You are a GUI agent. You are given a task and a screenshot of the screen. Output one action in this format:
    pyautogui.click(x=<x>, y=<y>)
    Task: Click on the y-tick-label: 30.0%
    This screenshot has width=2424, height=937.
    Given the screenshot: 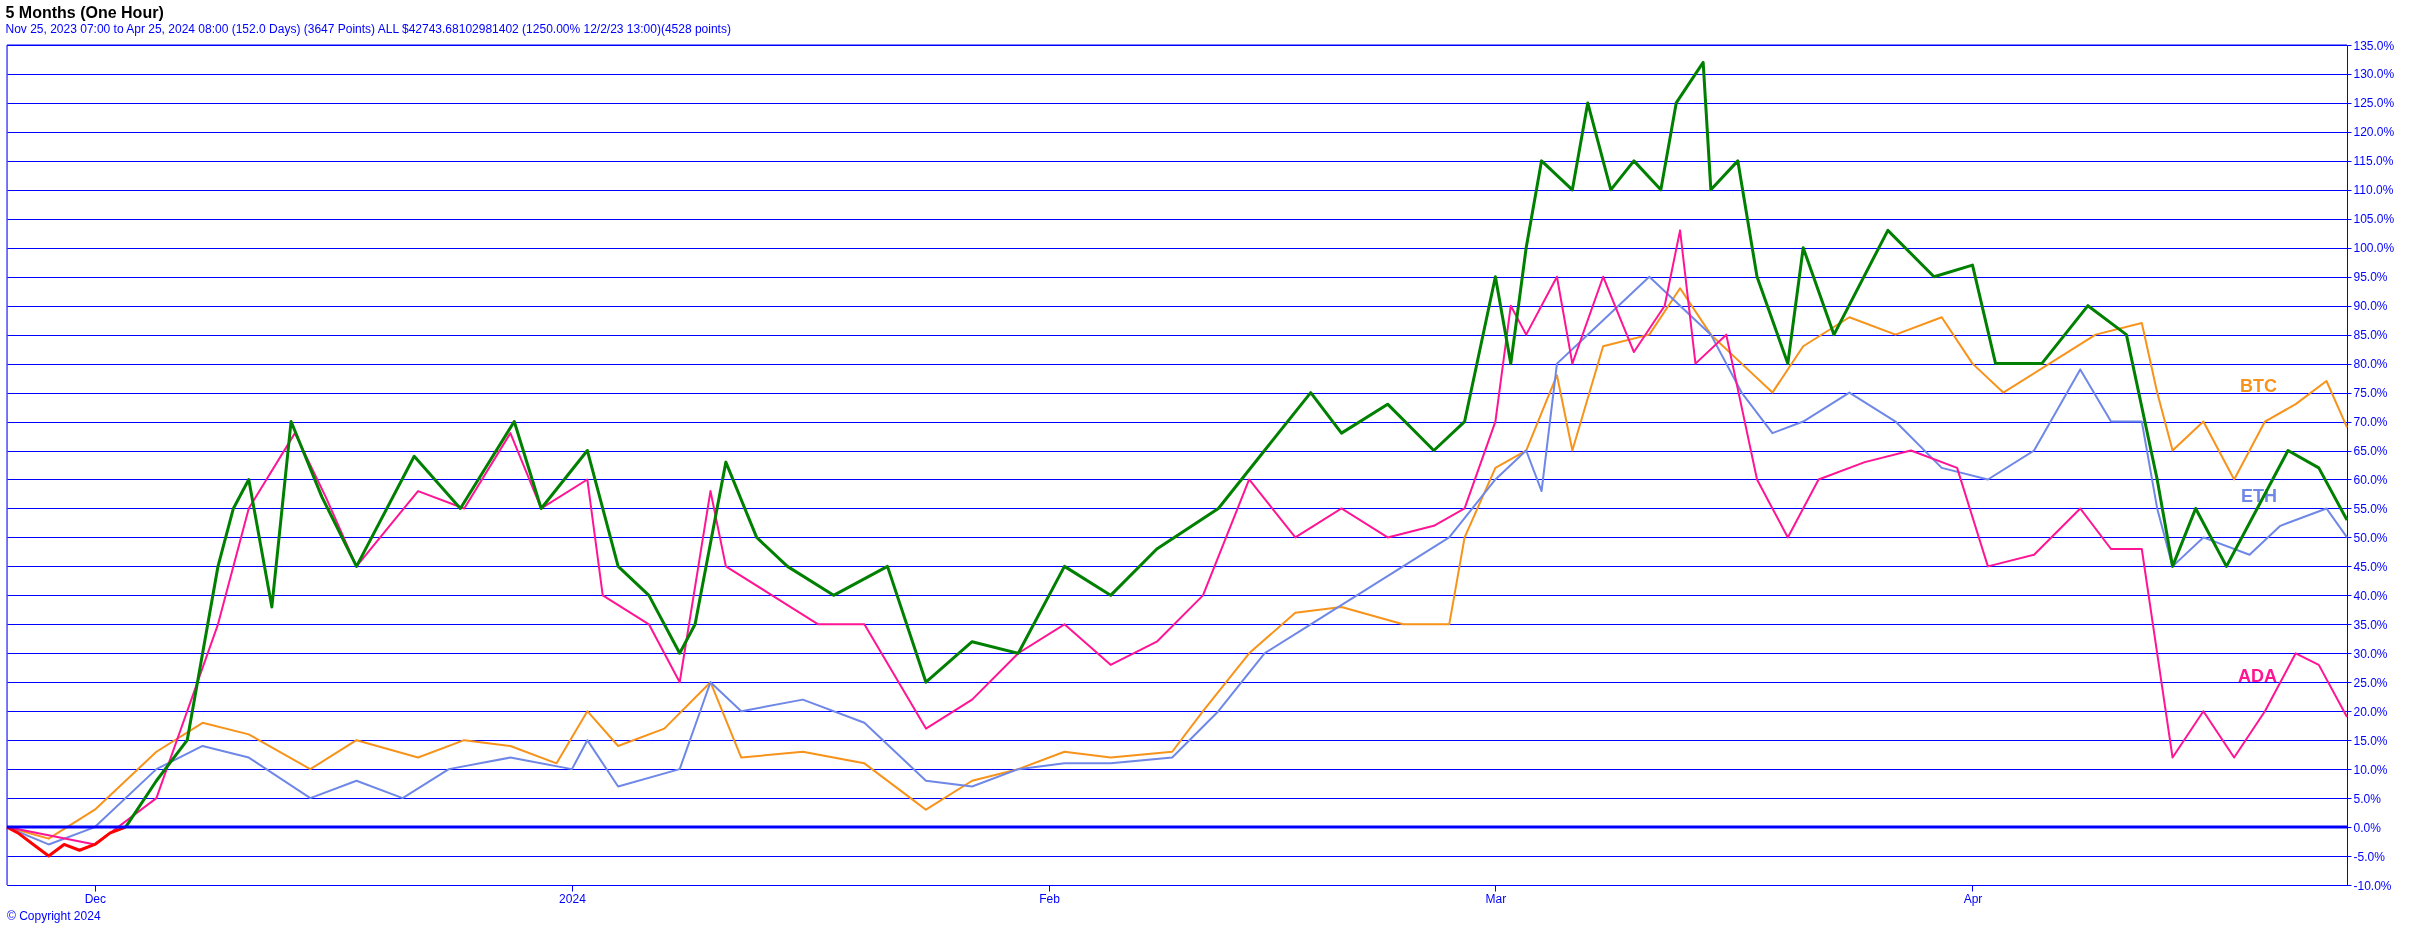 What is the action you would take?
    pyautogui.click(x=2370, y=653)
    